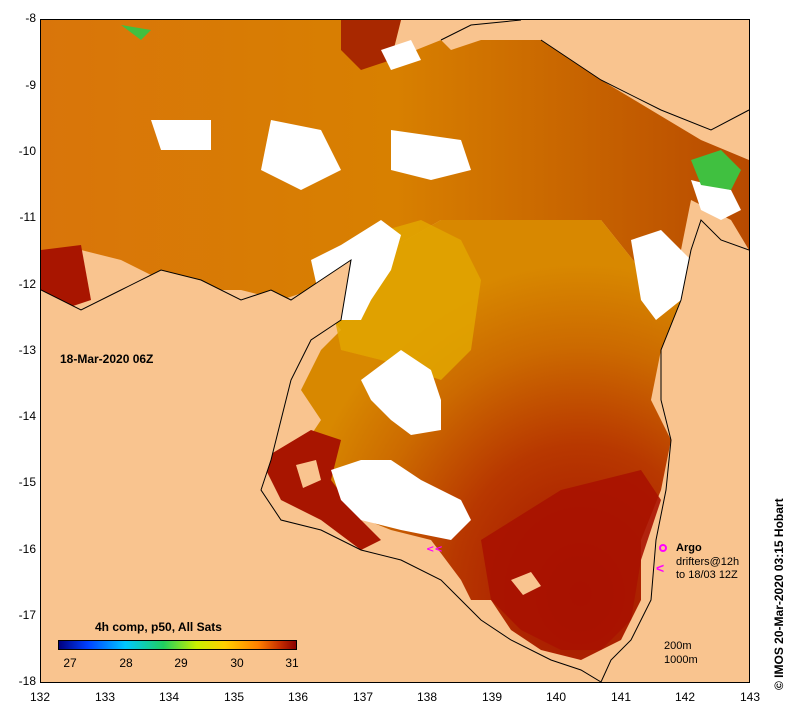 The height and width of the screenshot is (716, 791). What do you see at coordinates (750, 697) in the screenshot?
I see `lon-tick: 143` at bounding box center [750, 697].